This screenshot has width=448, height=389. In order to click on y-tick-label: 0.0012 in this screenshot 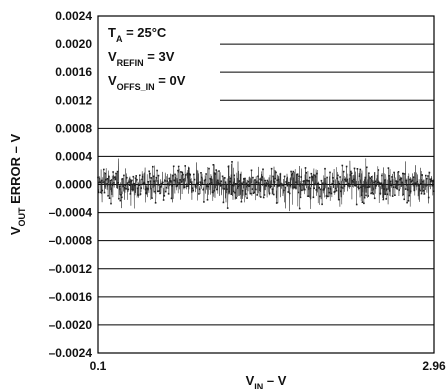, I will do `click(73, 100)`.